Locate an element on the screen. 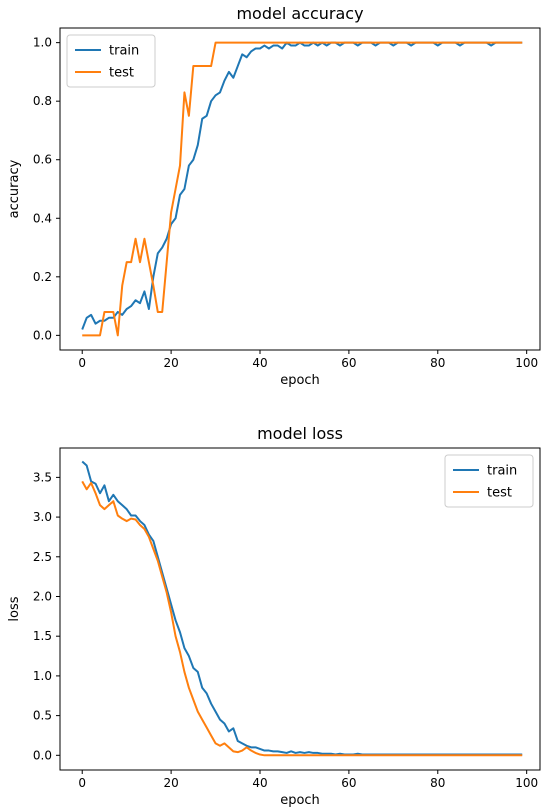  y-tick-label: 0.6 is located at coordinates (42, 160).